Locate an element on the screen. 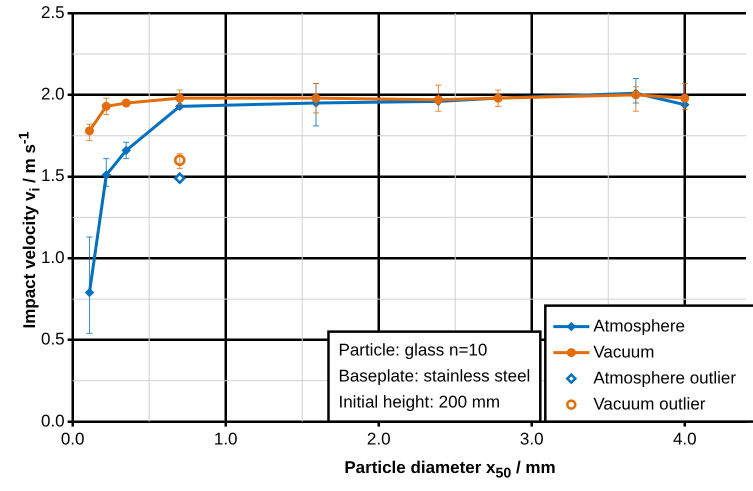 The width and height of the screenshot is (753, 491). y-tick-label: 1.5 is located at coordinates (52, 176).